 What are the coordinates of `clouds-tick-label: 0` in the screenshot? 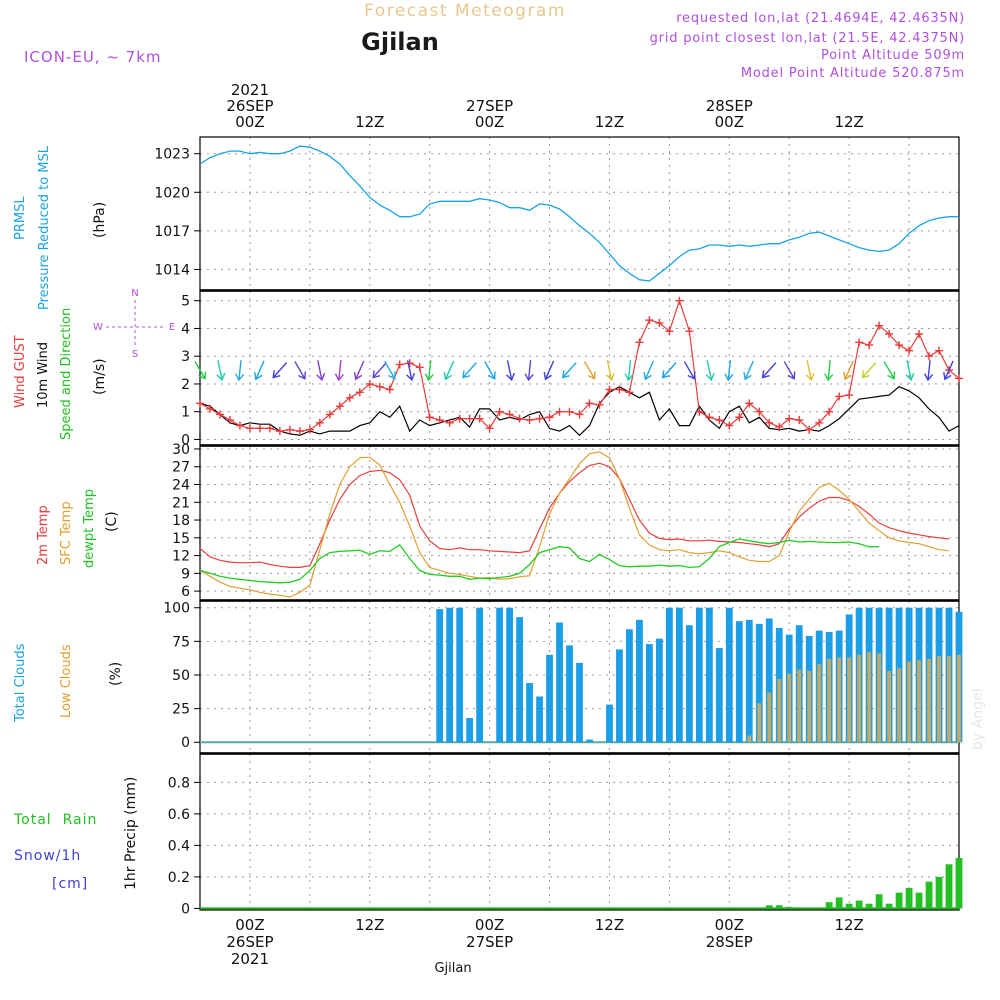 It's located at (185, 743).